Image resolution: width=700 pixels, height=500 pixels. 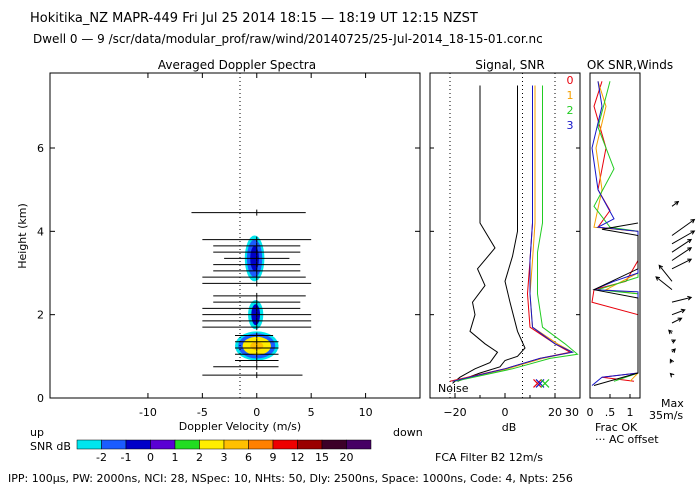 I want to click on ok-axes: 0.5 1, so click(x=610, y=406).